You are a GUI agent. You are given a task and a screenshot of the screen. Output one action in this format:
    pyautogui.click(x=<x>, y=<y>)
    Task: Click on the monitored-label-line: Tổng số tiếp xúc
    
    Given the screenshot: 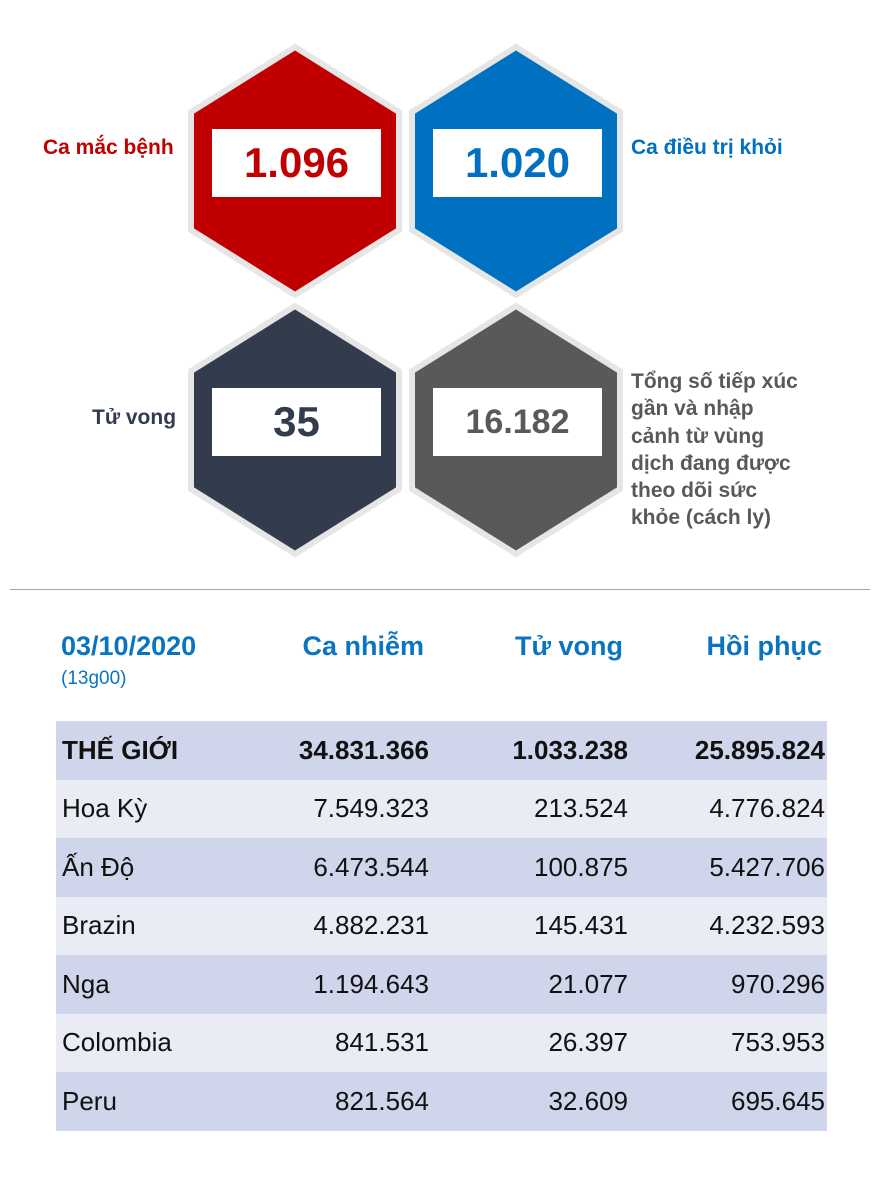 What is the action you would take?
    pyautogui.click(x=714, y=381)
    